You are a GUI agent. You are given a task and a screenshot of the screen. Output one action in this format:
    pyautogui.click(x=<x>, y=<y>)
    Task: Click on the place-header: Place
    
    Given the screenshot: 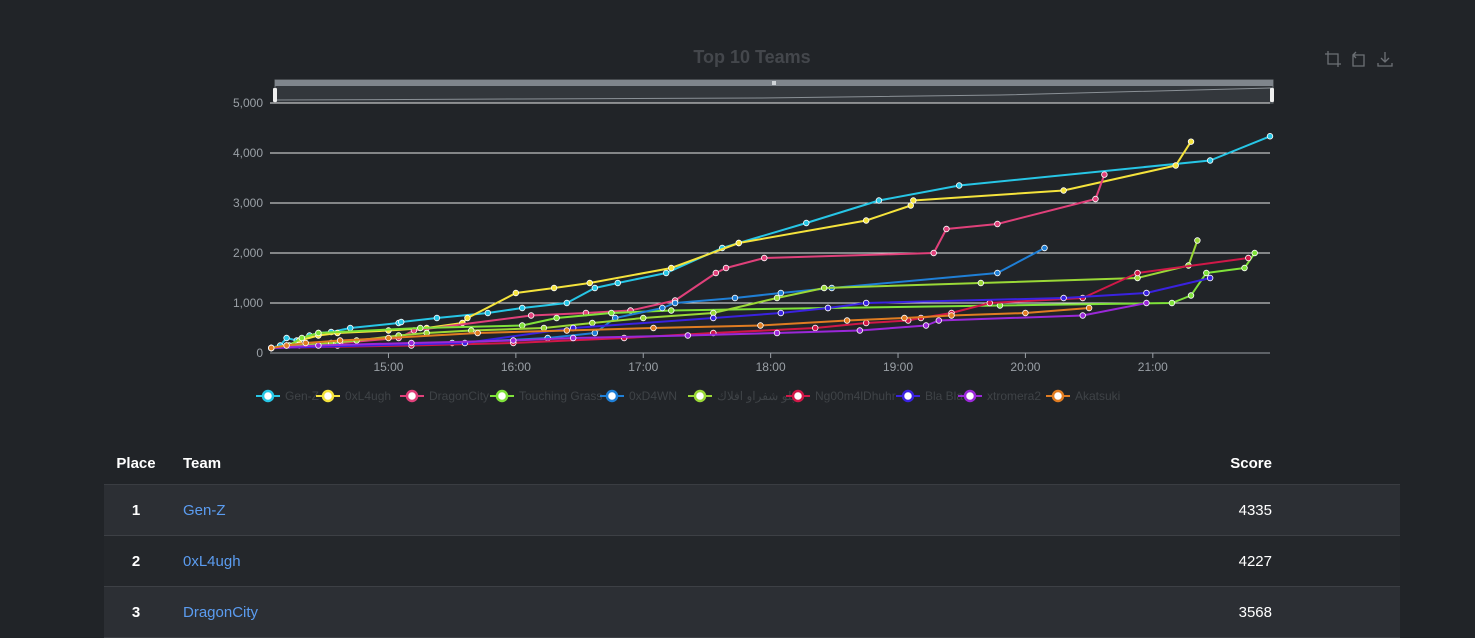 What is the action you would take?
    pyautogui.click(x=136, y=463)
    